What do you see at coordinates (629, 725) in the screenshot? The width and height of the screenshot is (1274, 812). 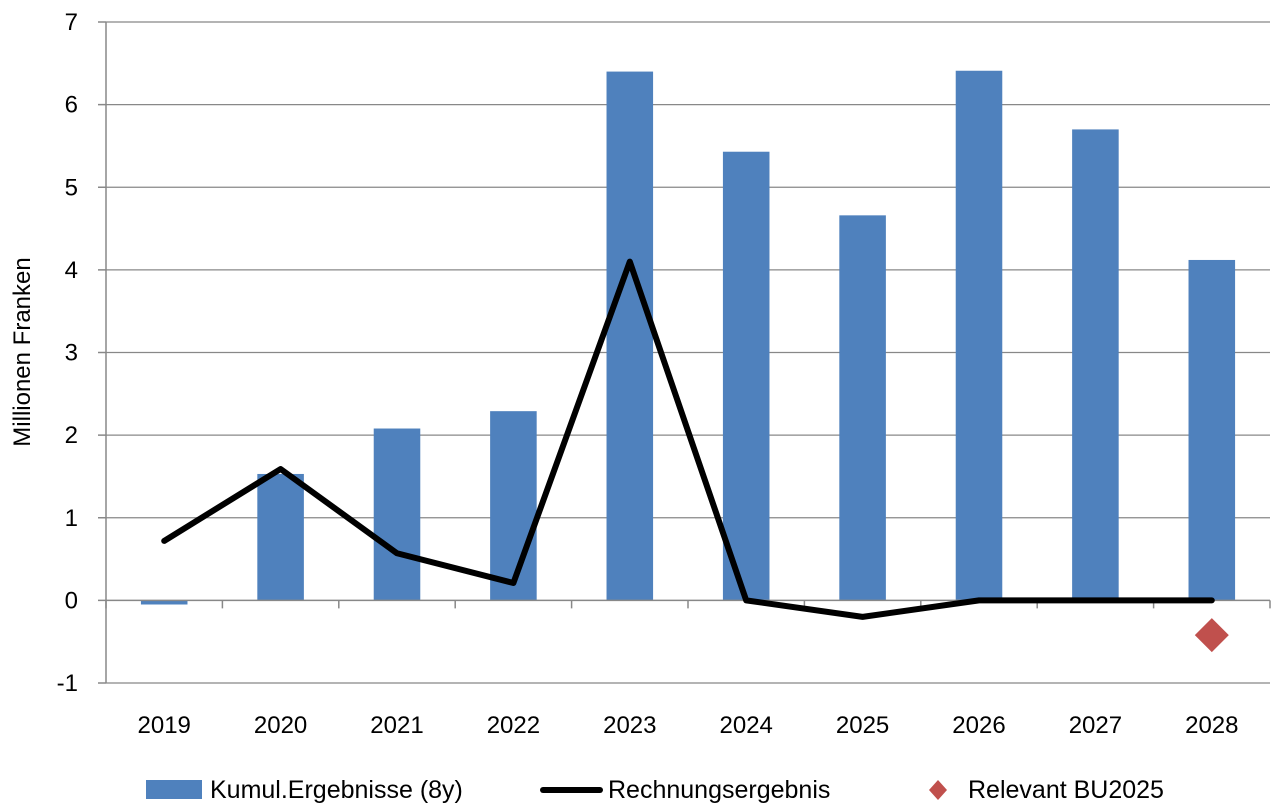 I see `x-tick-label: 2023` at bounding box center [629, 725].